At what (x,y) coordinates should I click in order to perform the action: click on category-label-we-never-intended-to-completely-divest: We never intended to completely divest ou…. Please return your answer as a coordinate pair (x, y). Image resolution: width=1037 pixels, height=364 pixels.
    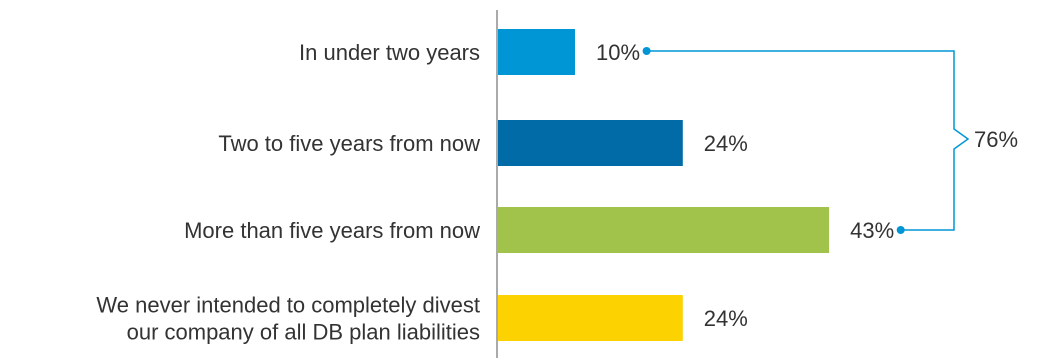
    Looking at the image, I should click on (288, 319).